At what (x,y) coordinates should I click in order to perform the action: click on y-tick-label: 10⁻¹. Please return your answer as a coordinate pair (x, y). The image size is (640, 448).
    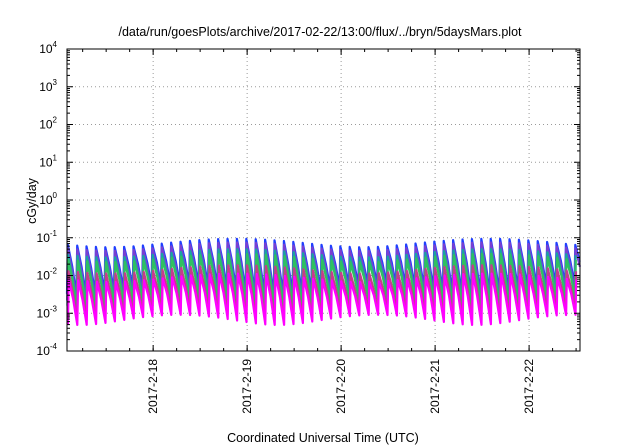
    Looking at the image, I should click on (47, 237).